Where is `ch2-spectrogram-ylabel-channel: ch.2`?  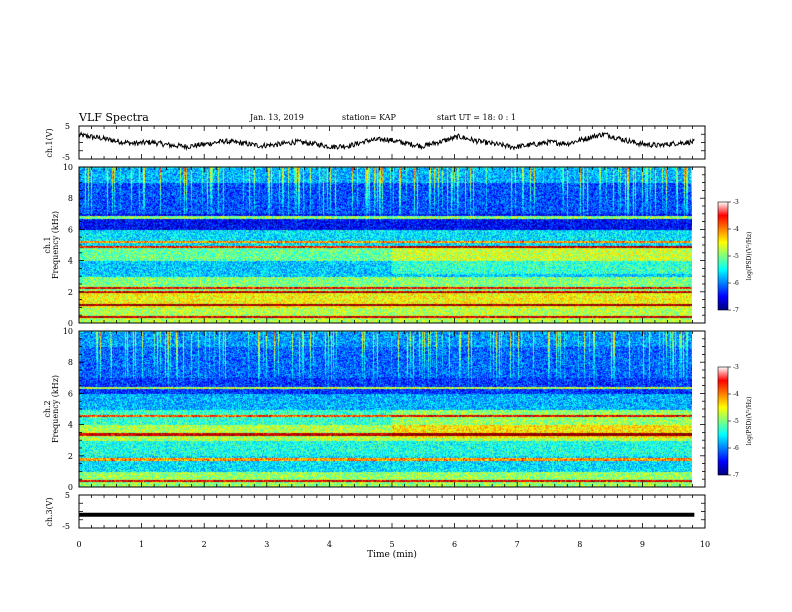
ch2-spectrogram-ylabel-channel: ch.2 is located at coordinates (47, 408).